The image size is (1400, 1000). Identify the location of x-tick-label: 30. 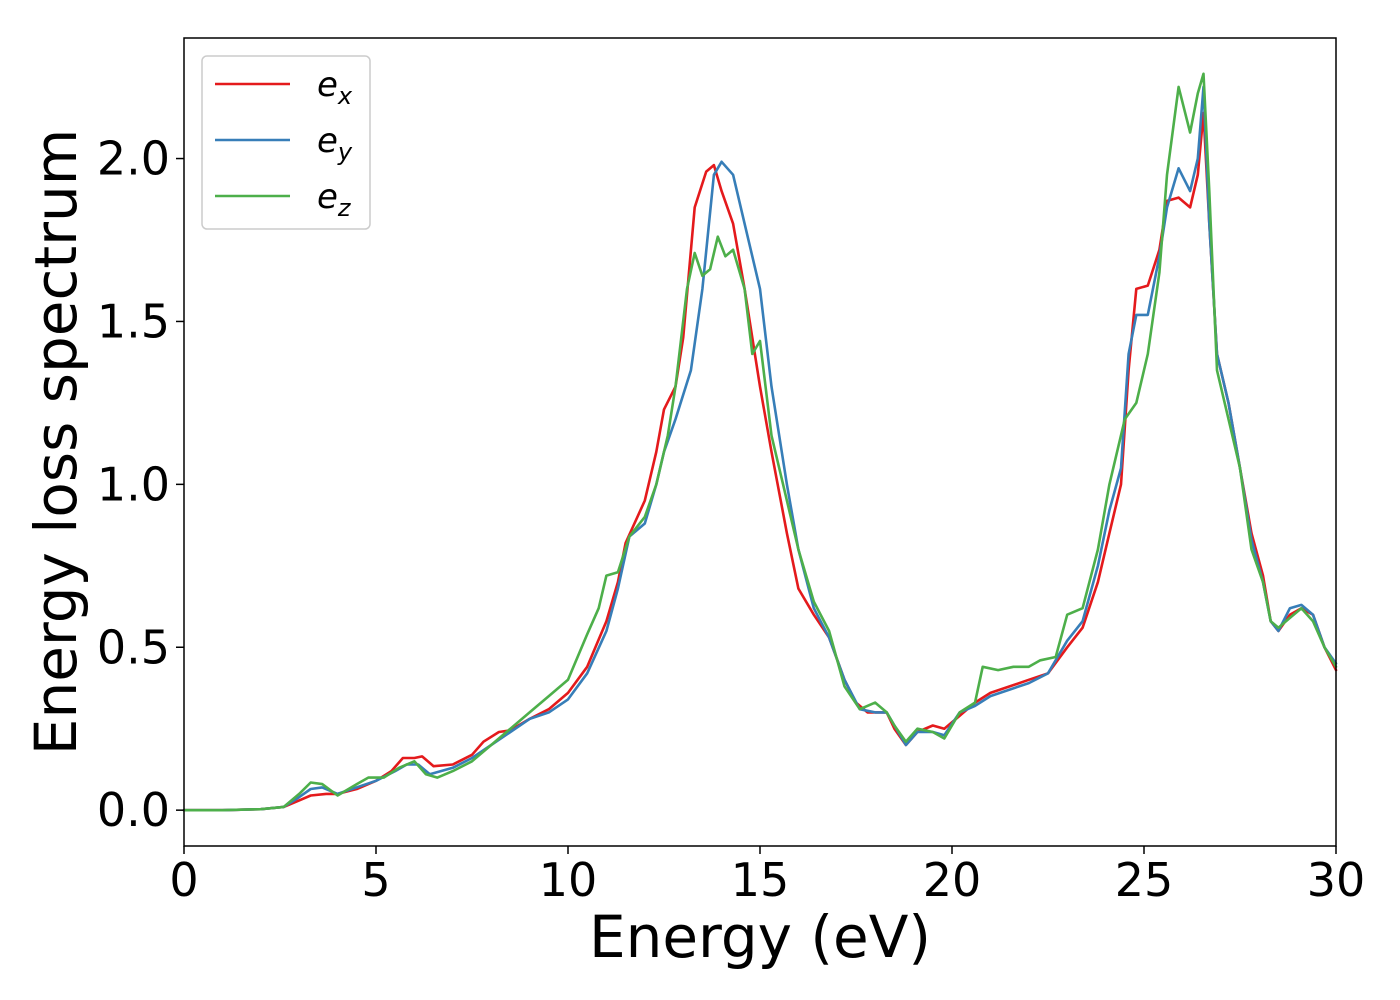
(1336, 880).